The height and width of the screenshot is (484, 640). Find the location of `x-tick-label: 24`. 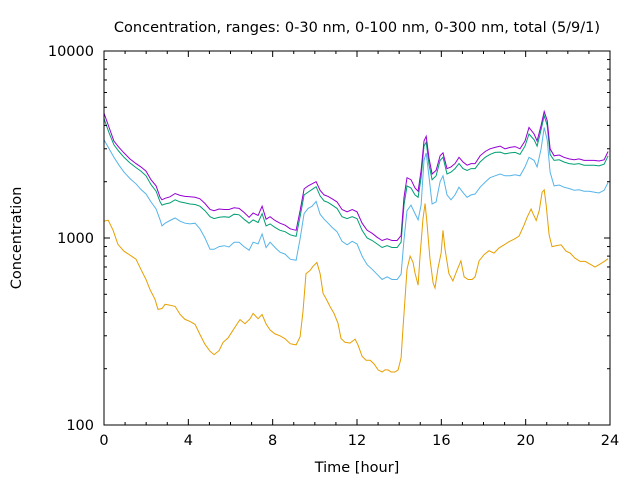

x-tick-label: 24 is located at coordinates (610, 441).